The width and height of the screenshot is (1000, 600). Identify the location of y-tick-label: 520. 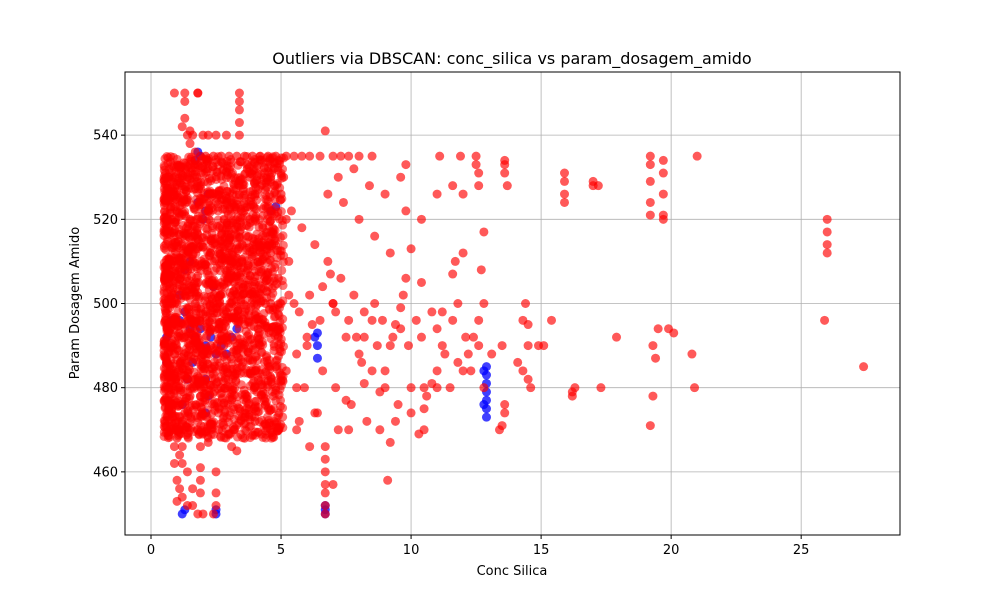
(105, 220).